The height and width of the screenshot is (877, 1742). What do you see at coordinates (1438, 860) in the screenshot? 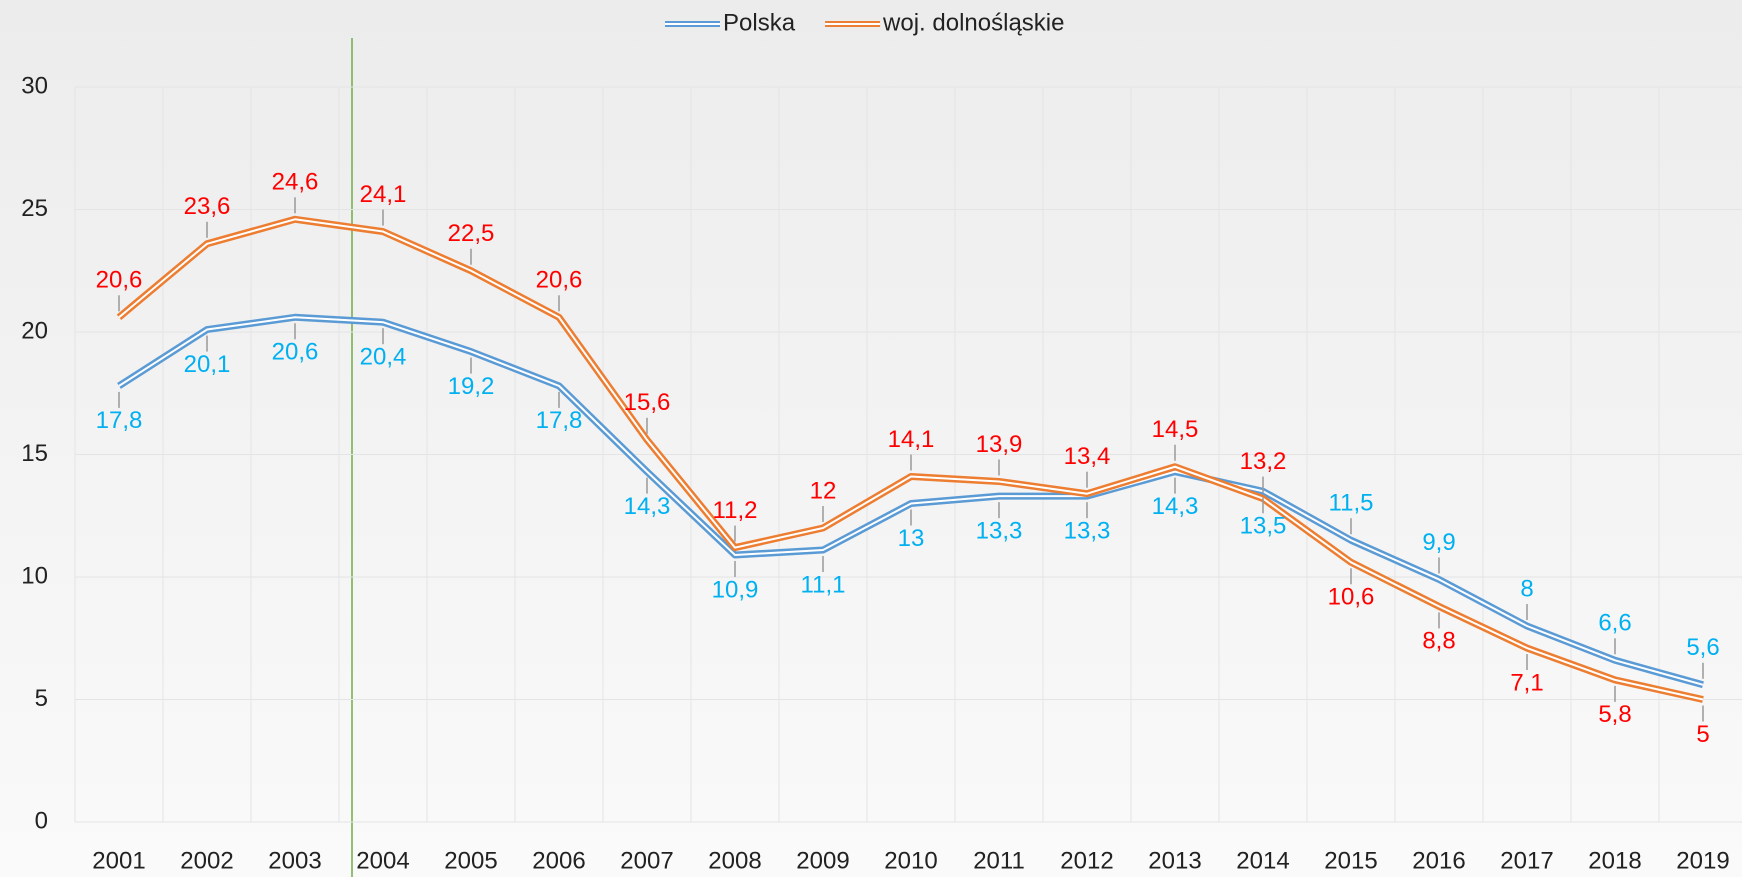
I see `x-tick-label: 2016` at bounding box center [1438, 860].